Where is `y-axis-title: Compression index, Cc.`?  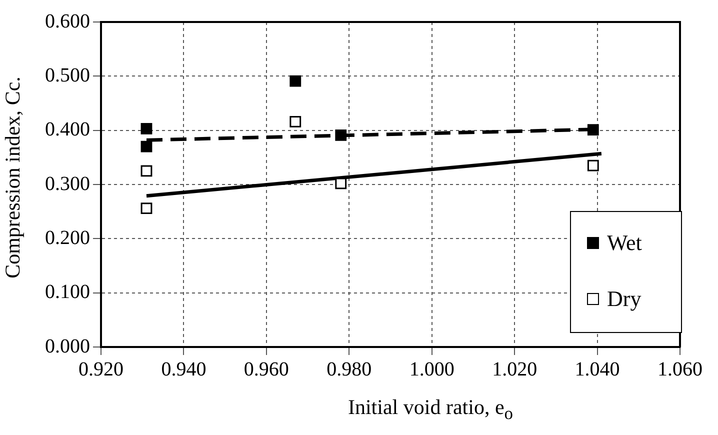
y-axis-title: Compression index, Cc. is located at coordinates (13, 178).